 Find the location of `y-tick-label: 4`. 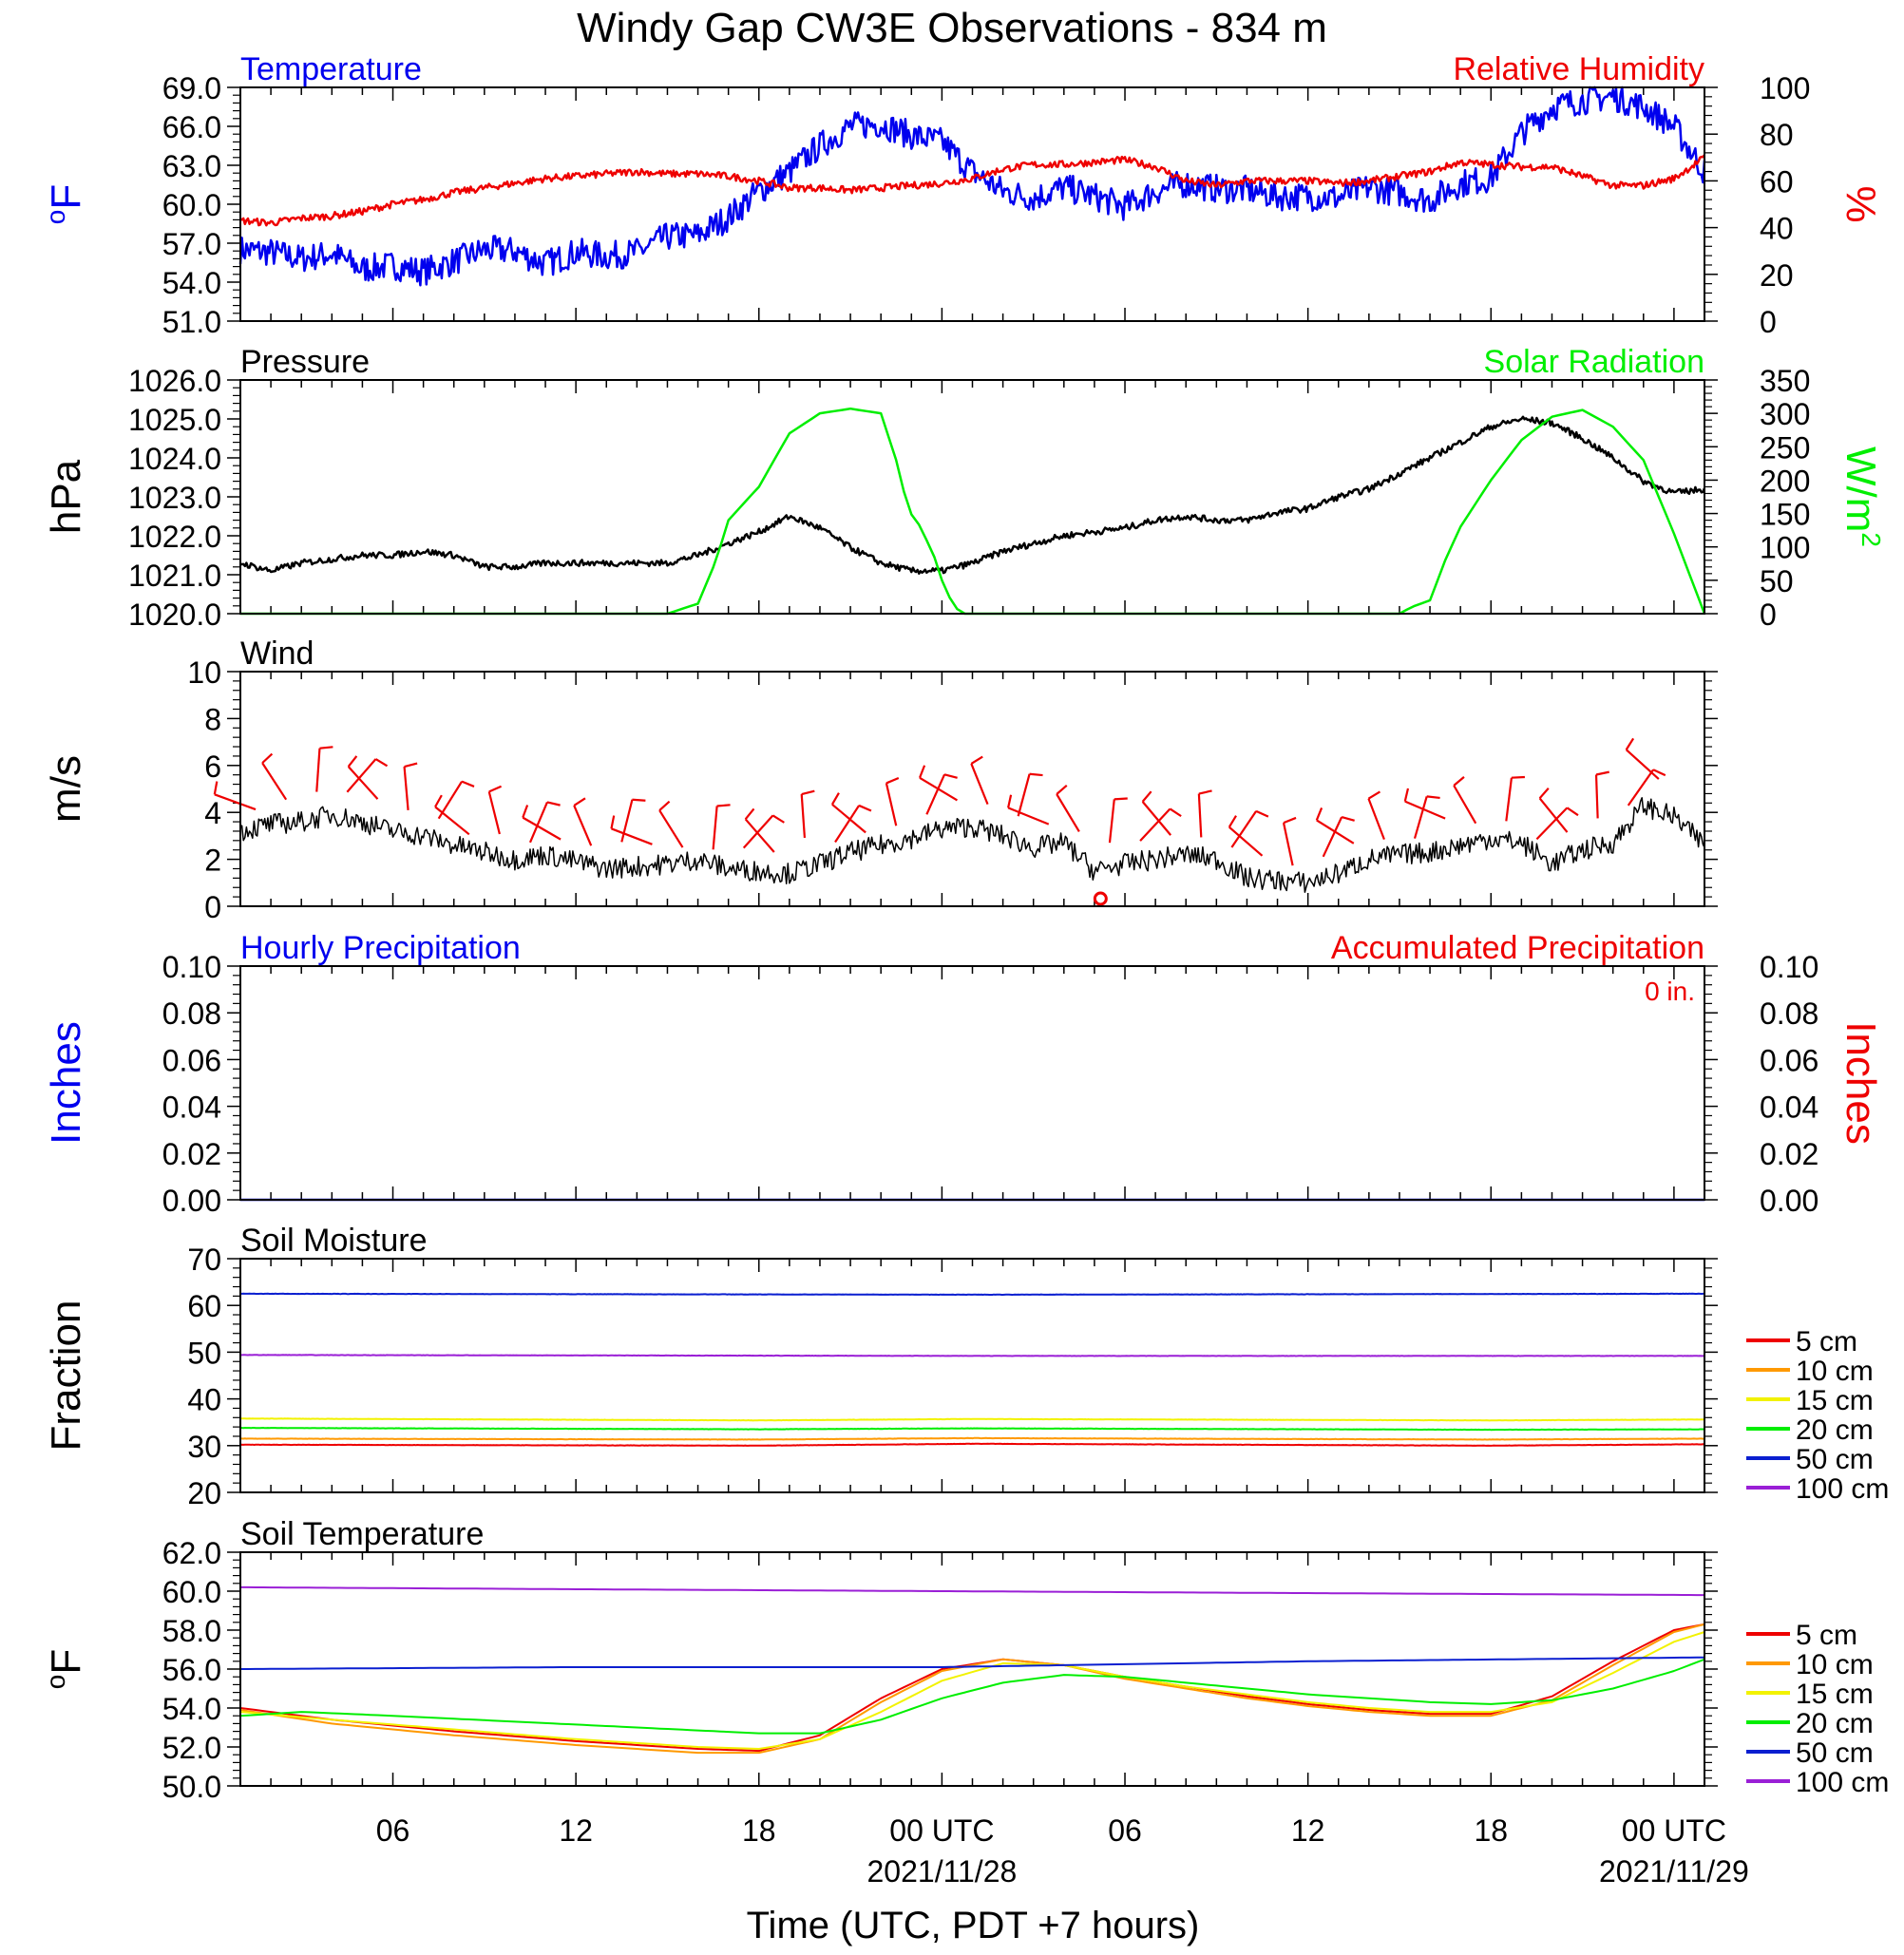

y-tick-label: 4 is located at coordinates (213, 813).